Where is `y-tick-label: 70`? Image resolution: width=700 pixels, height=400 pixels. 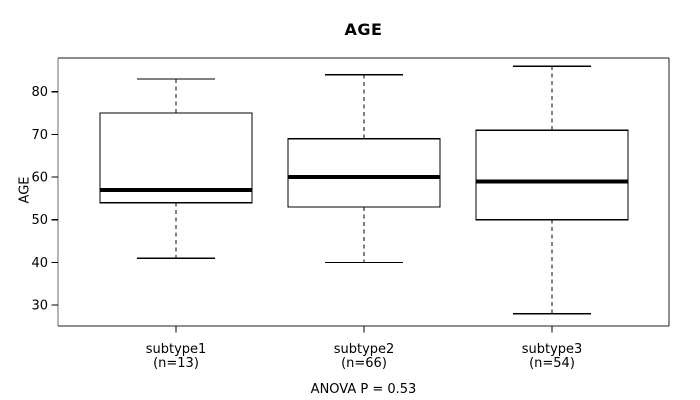
y-tick-label: 70 is located at coordinates (39, 135).